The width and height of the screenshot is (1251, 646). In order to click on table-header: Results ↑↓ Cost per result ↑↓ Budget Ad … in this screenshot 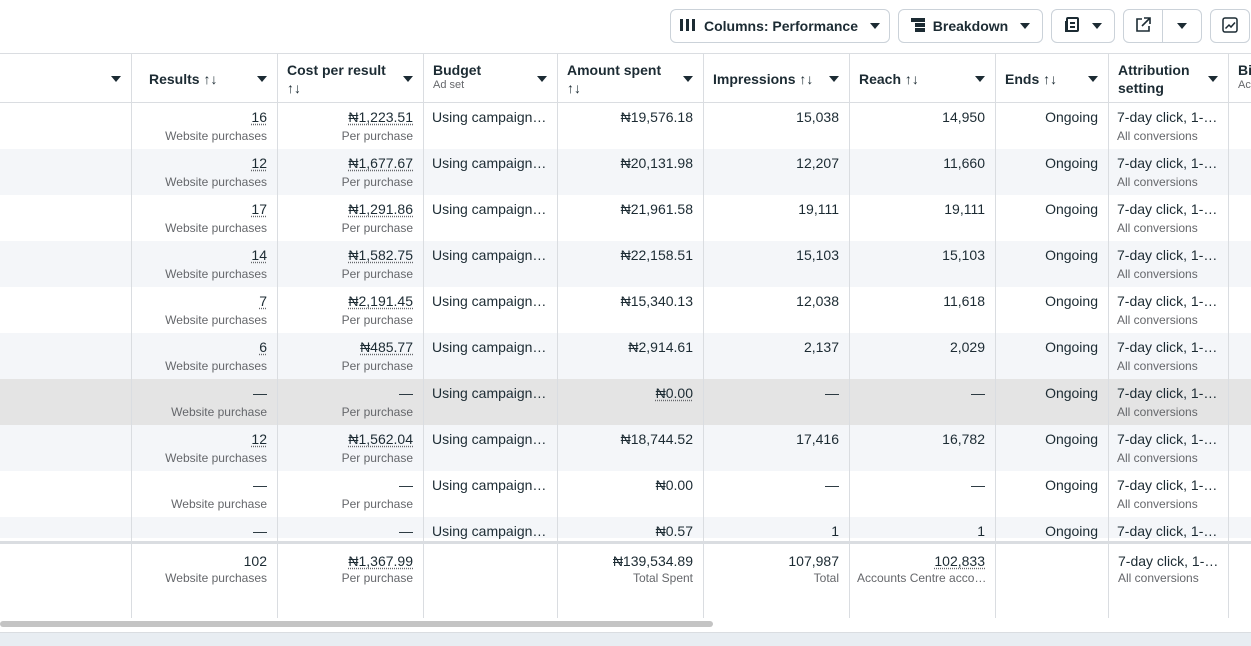, I will do `click(625, 78)`.